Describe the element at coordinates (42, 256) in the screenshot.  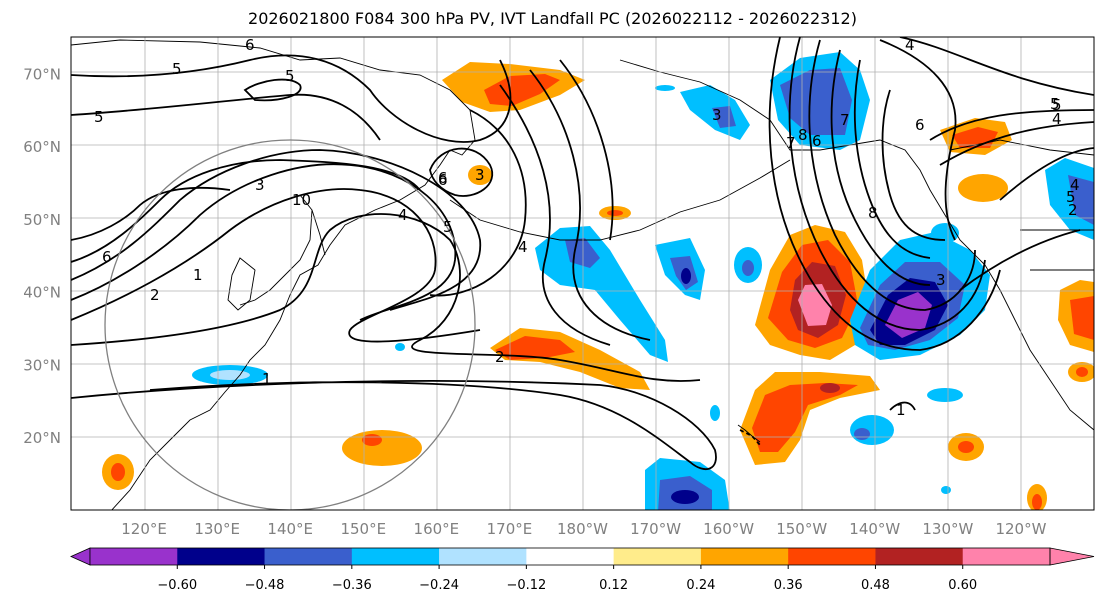
I see `lat-labels: 70°N 60°N 50°N 40°N 30°N 20°N` at that location.